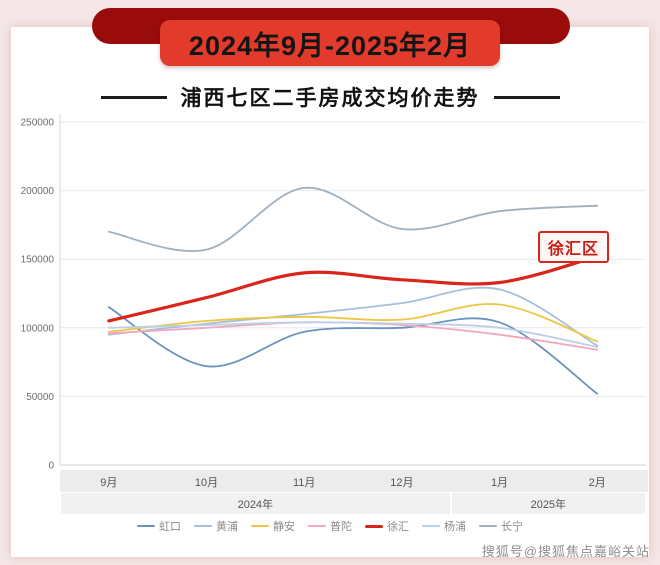 This screenshot has height=565, width=660. What do you see at coordinates (227, 527) in the screenshot?
I see `legend-label: 黄浦` at bounding box center [227, 527].